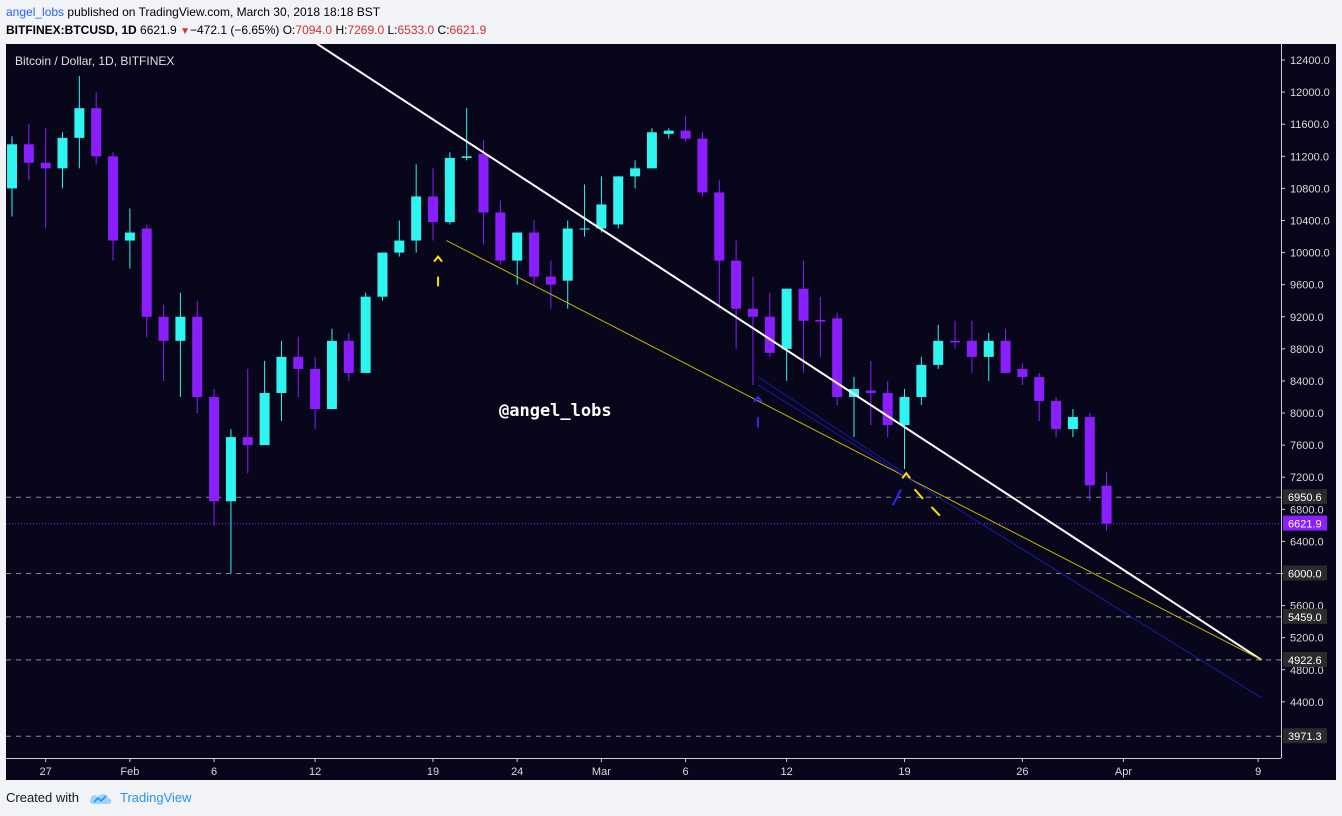  What do you see at coordinates (42, 797) in the screenshot?
I see `created-with-text: Created with` at bounding box center [42, 797].